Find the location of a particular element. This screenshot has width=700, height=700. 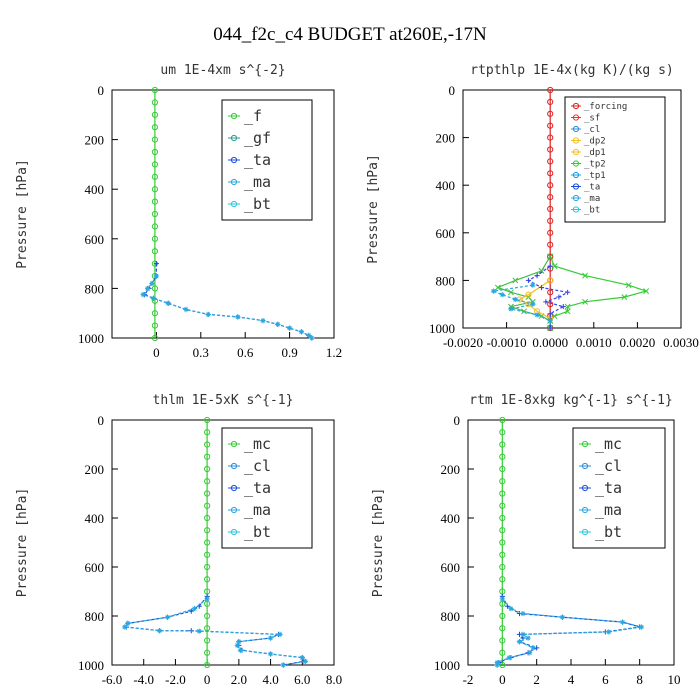

x-tick-label: -2.0 is located at coordinates (175, 679).